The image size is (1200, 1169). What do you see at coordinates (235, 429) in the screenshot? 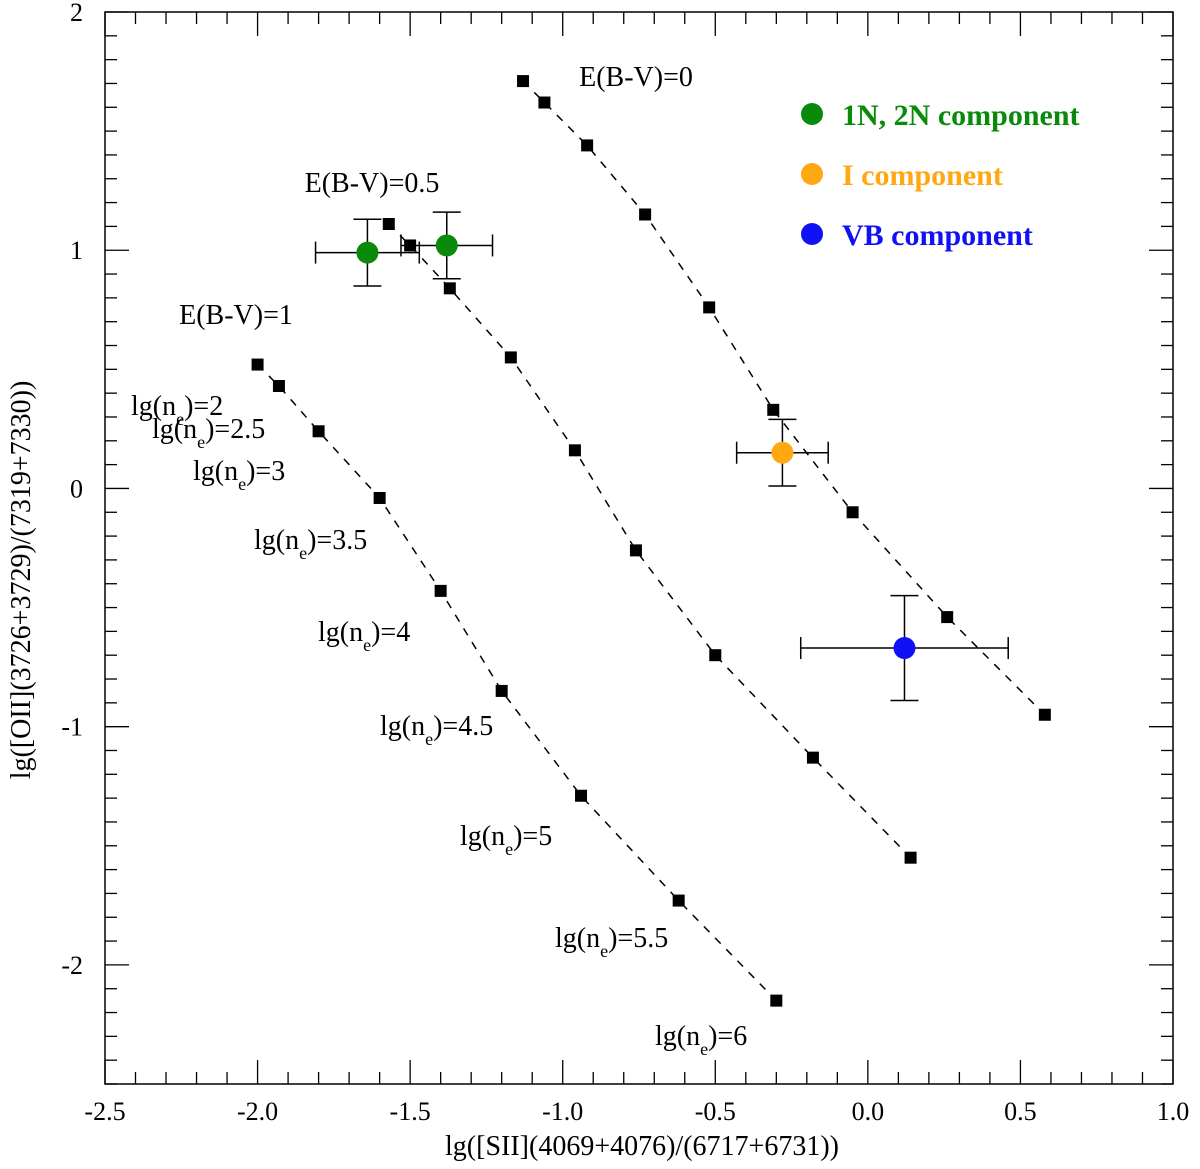
I see `density-label-rest: )=2.5` at bounding box center [235, 429].